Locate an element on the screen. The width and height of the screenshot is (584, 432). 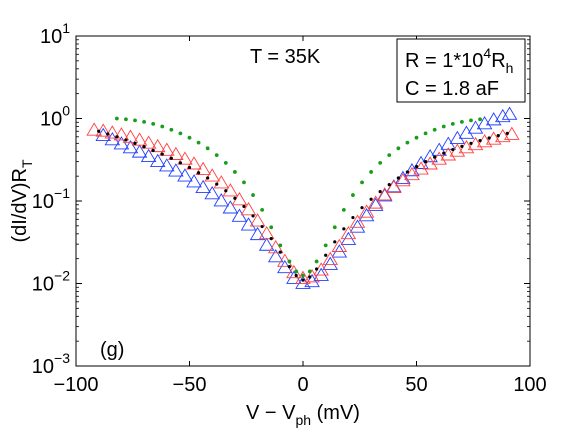
legend-resistance-mid: R is located at coordinates (498, 61).